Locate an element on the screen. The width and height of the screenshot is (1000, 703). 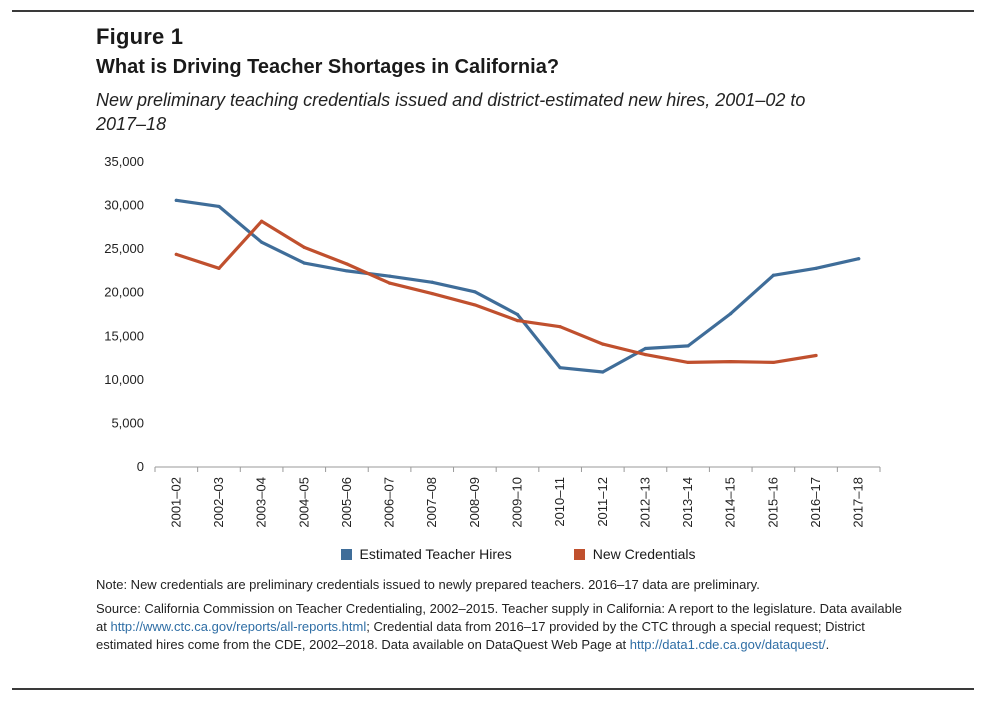
x-tick-label: 2017–18 is located at coordinates (858, 502).